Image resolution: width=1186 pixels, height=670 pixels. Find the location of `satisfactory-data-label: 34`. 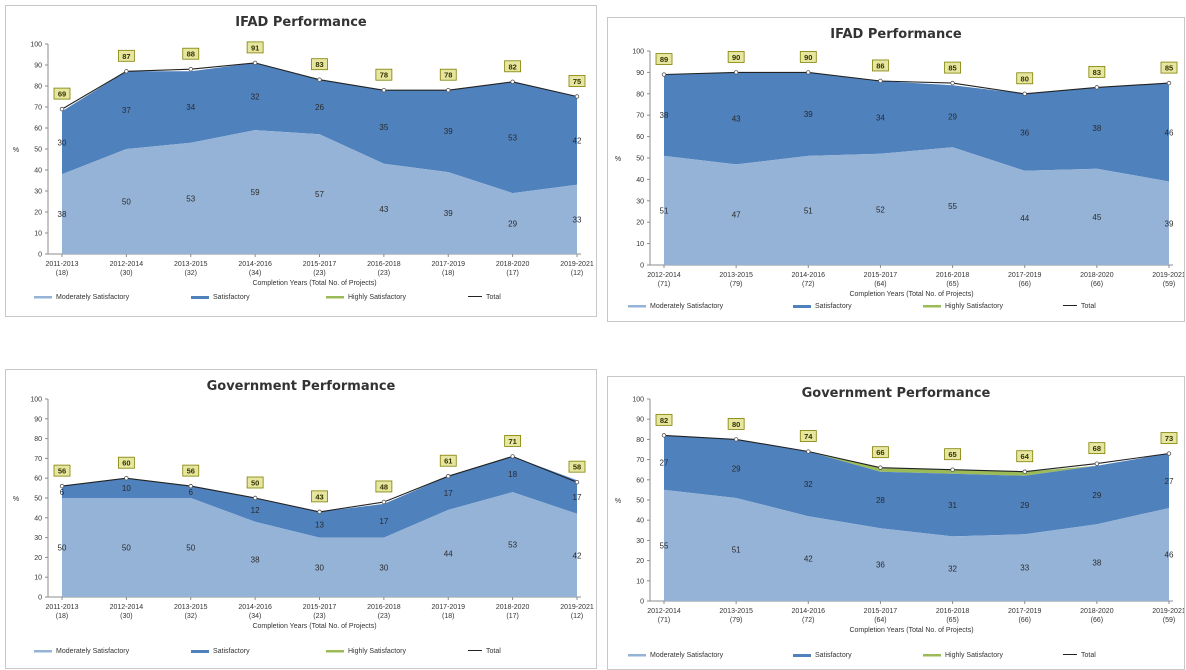

satisfactory-data-label: 34 is located at coordinates (880, 117).